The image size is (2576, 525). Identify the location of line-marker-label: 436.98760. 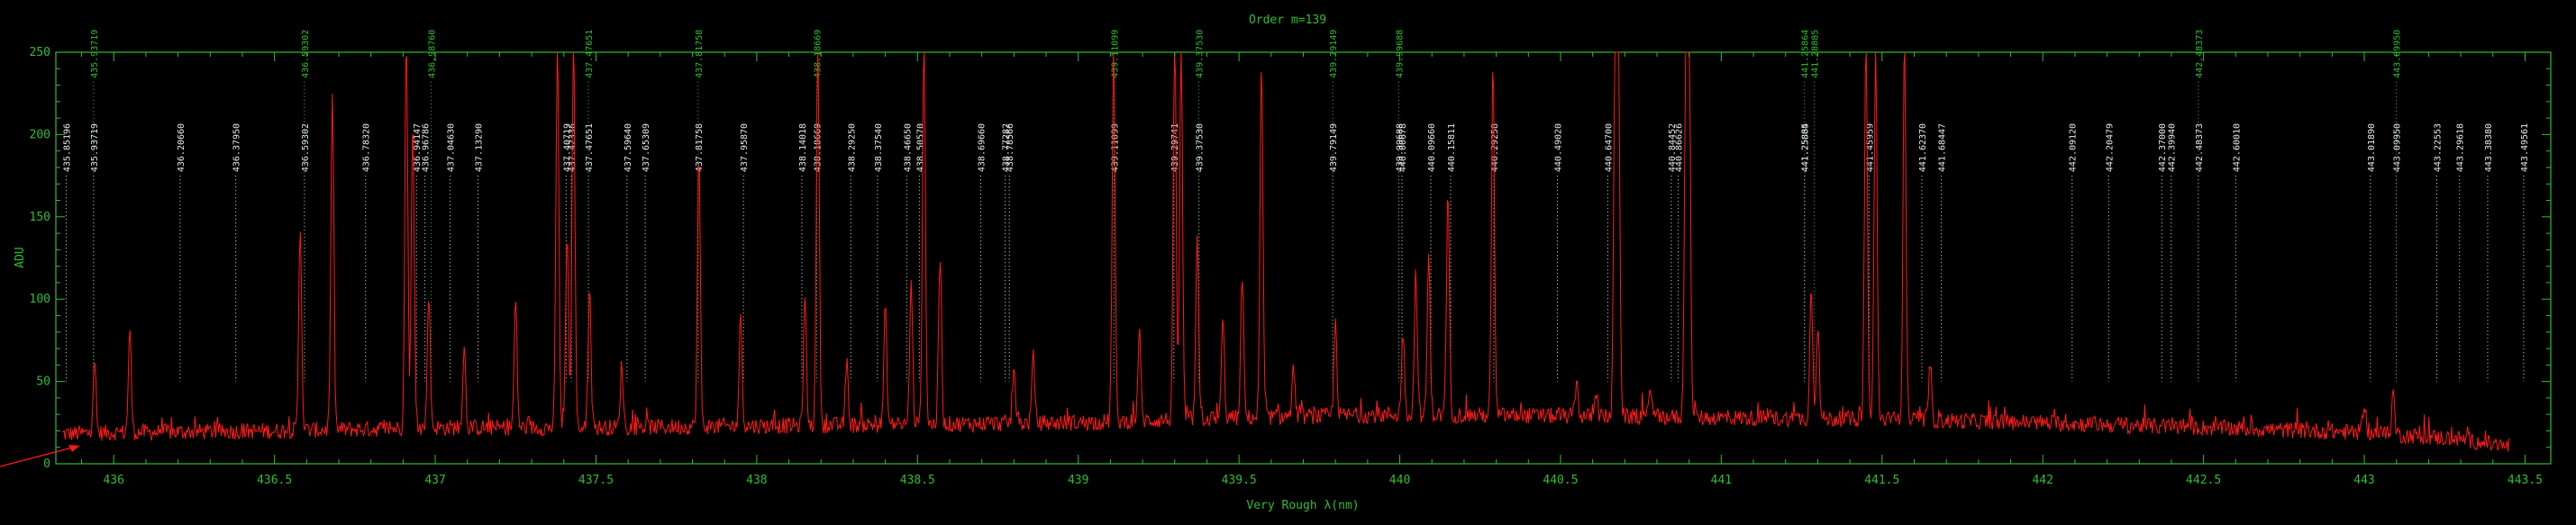
(433, 54).